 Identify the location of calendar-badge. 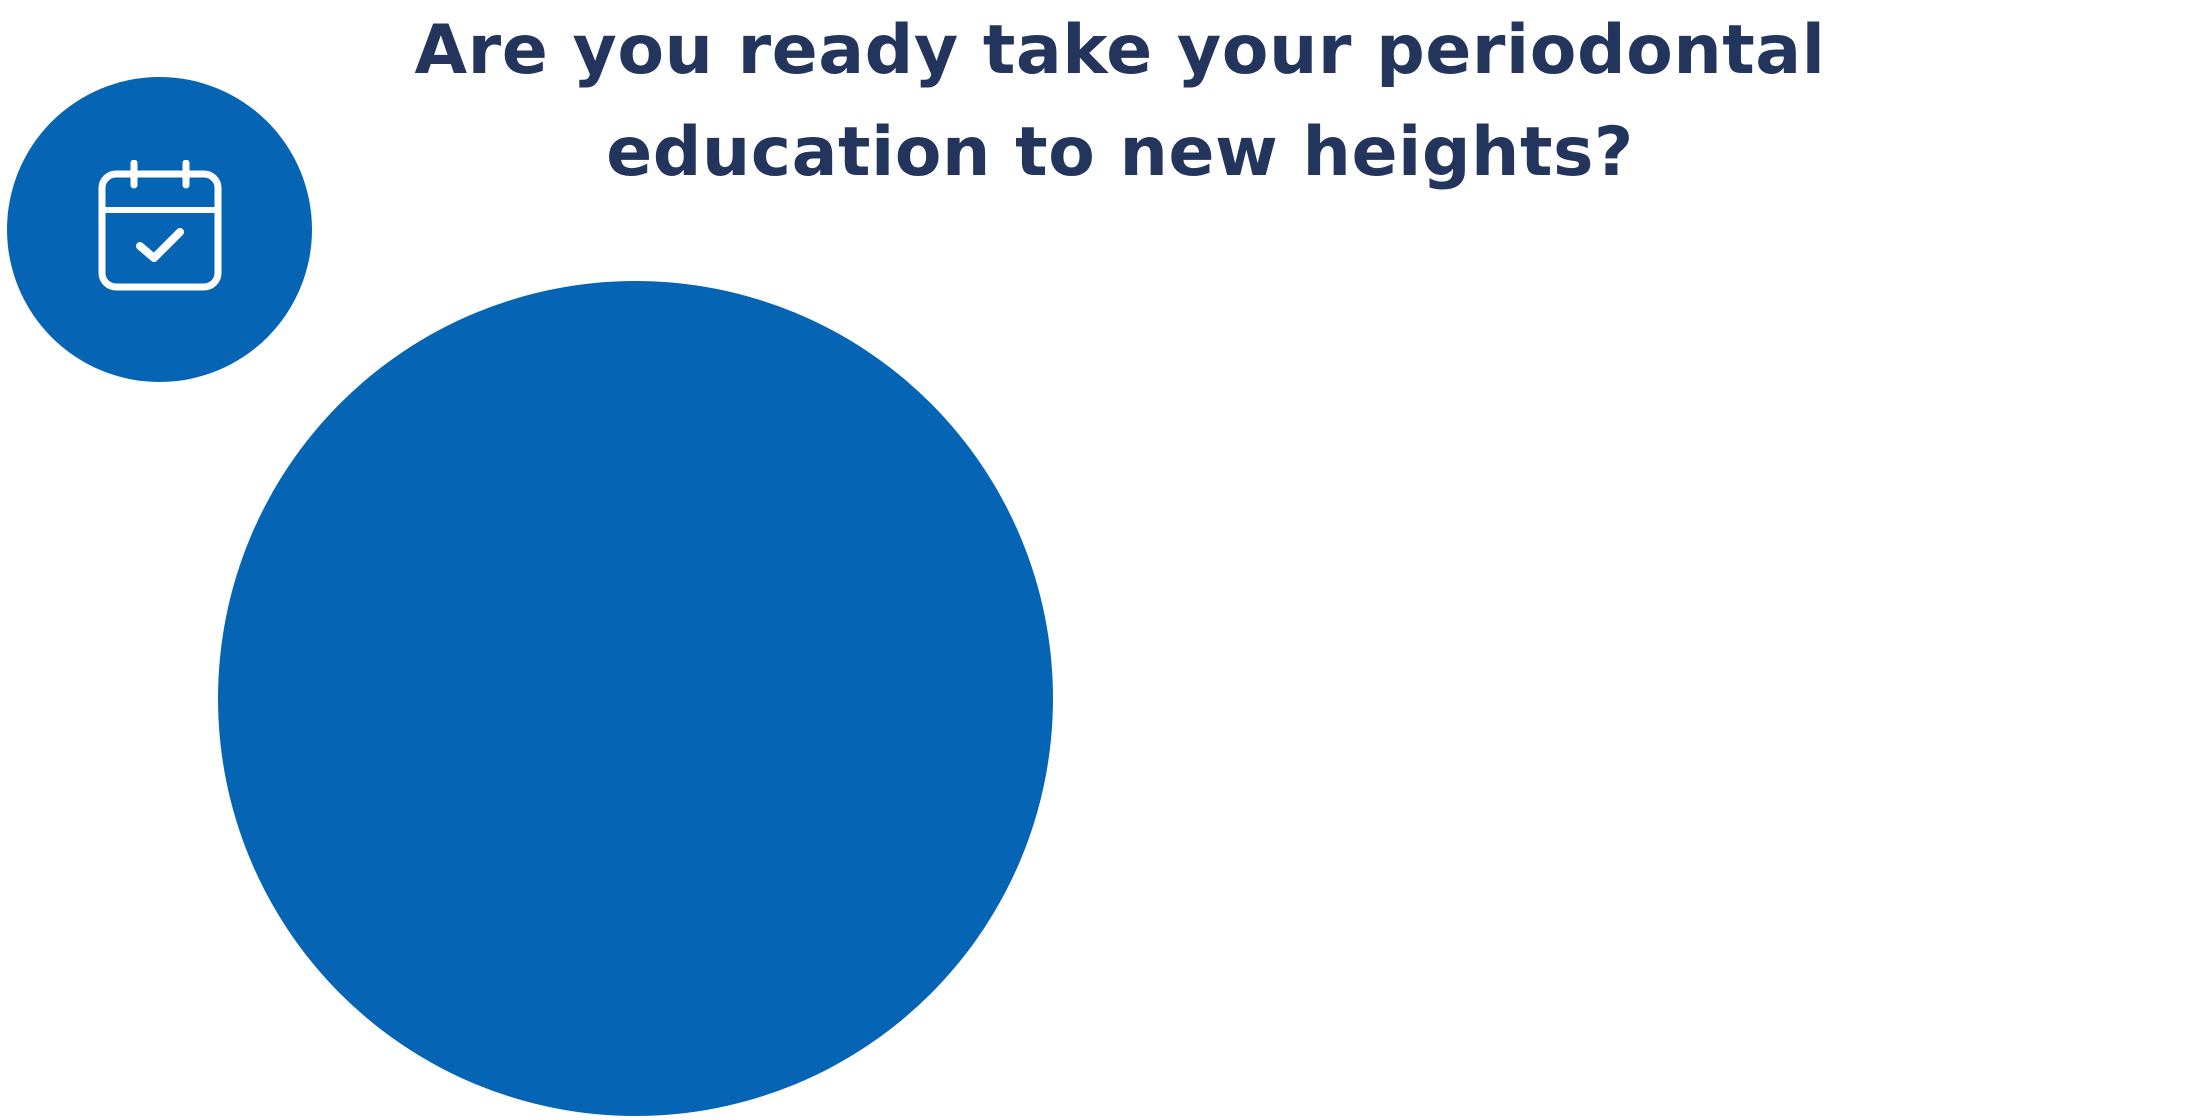
(159, 229).